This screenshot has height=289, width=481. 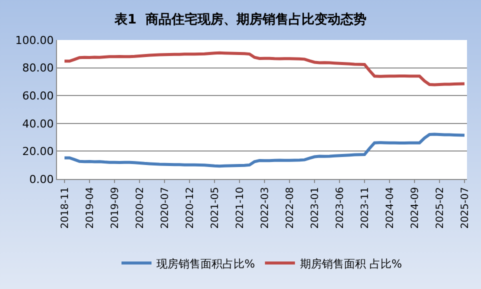 What do you see at coordinates (265, 208) in the screenshot?
I see `x-tick-label: 2022-03` at bounding box center [265, 208].